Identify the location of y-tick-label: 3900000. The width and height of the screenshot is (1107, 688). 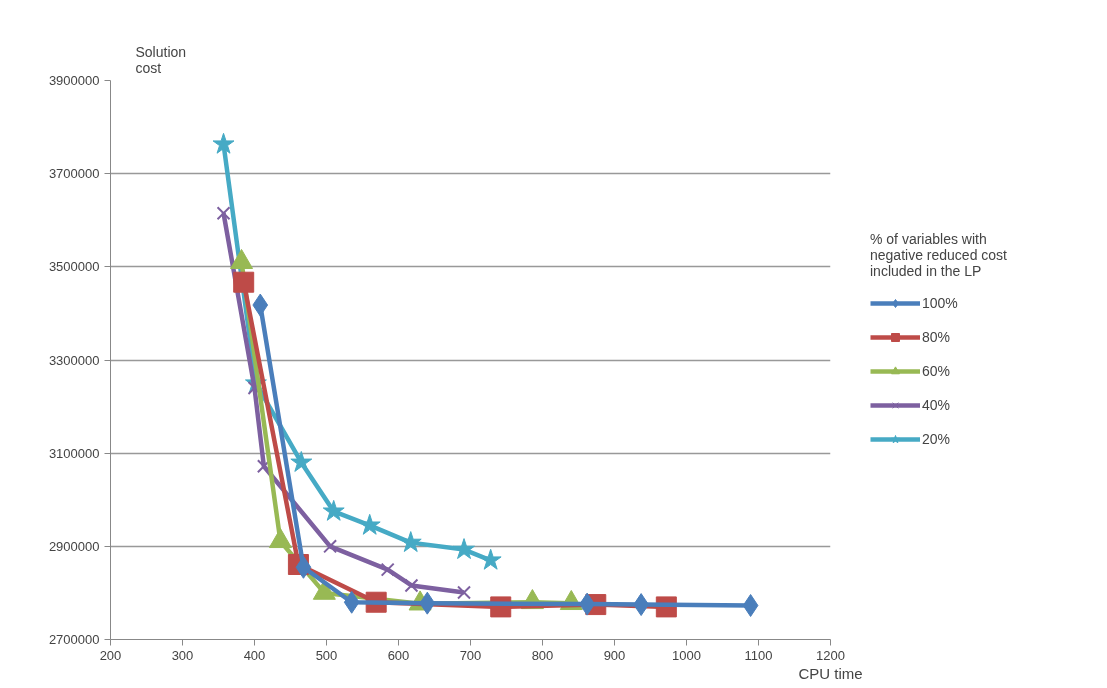
(74, 80).